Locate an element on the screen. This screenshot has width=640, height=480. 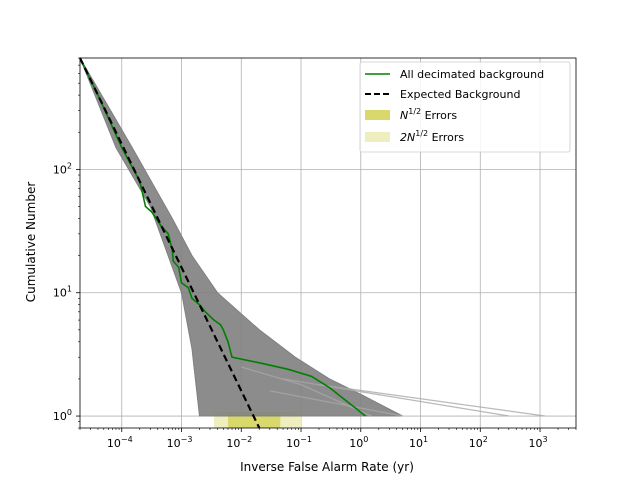
legend-swatch-2n-errors is located at coordinates (377, 137).